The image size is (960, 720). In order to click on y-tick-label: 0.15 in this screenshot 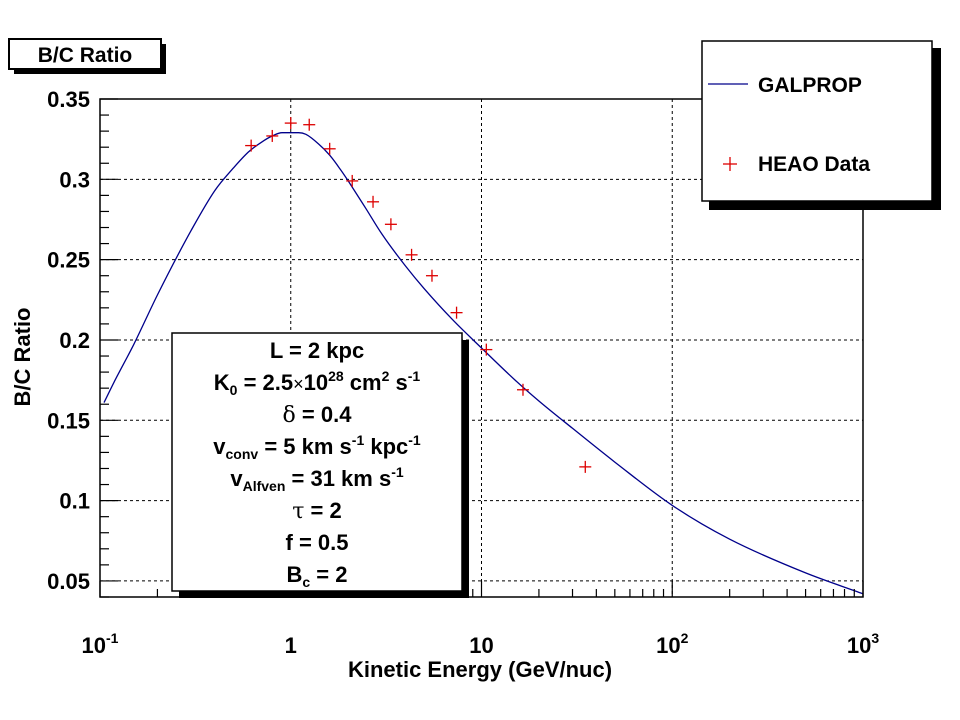, I will do `click(68, 420)`.